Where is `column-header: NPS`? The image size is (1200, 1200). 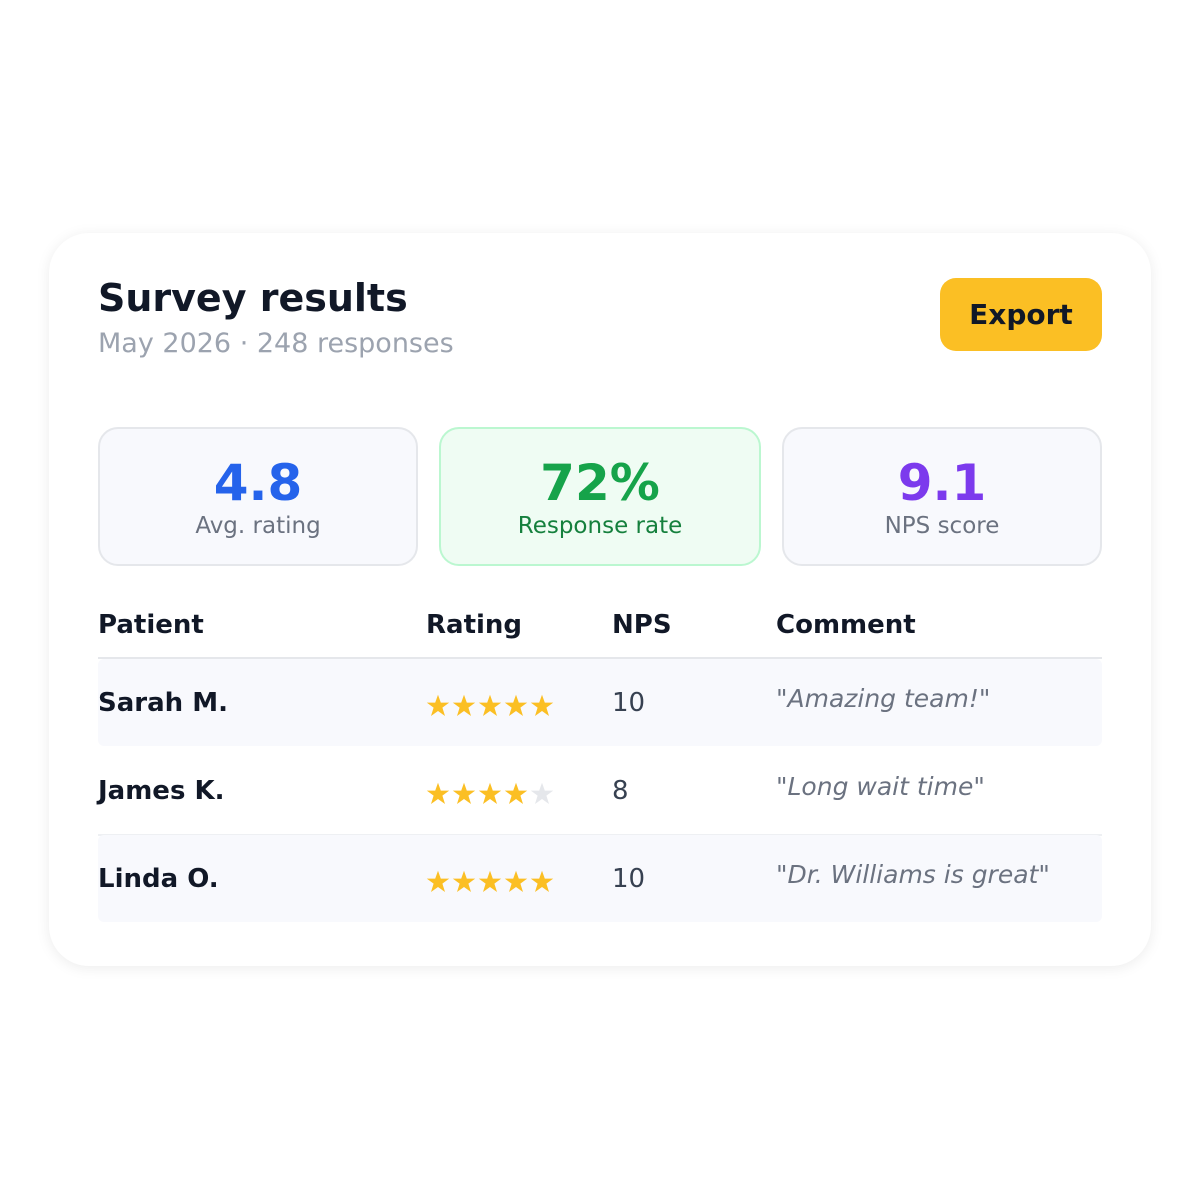
column-header: NPS is located at coordinates (642, 625).